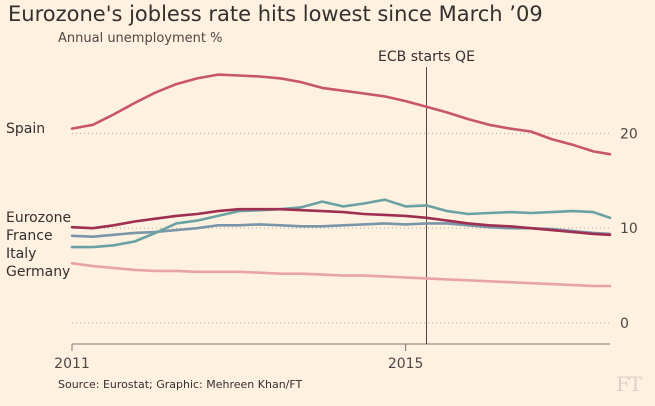 The width and height of the screenshot is (655, 406). Describe the element at coordinates (29, 236) in the screenshot. I see `series-label-france: France` at that location.